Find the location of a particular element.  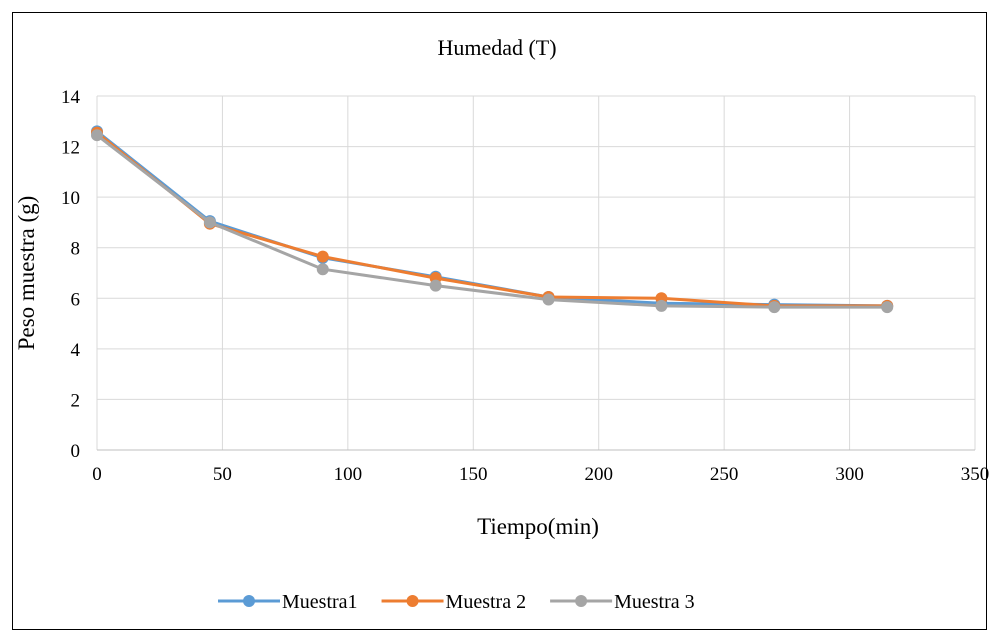

x-tick-label: 200 is located at coordinates (598, 474).